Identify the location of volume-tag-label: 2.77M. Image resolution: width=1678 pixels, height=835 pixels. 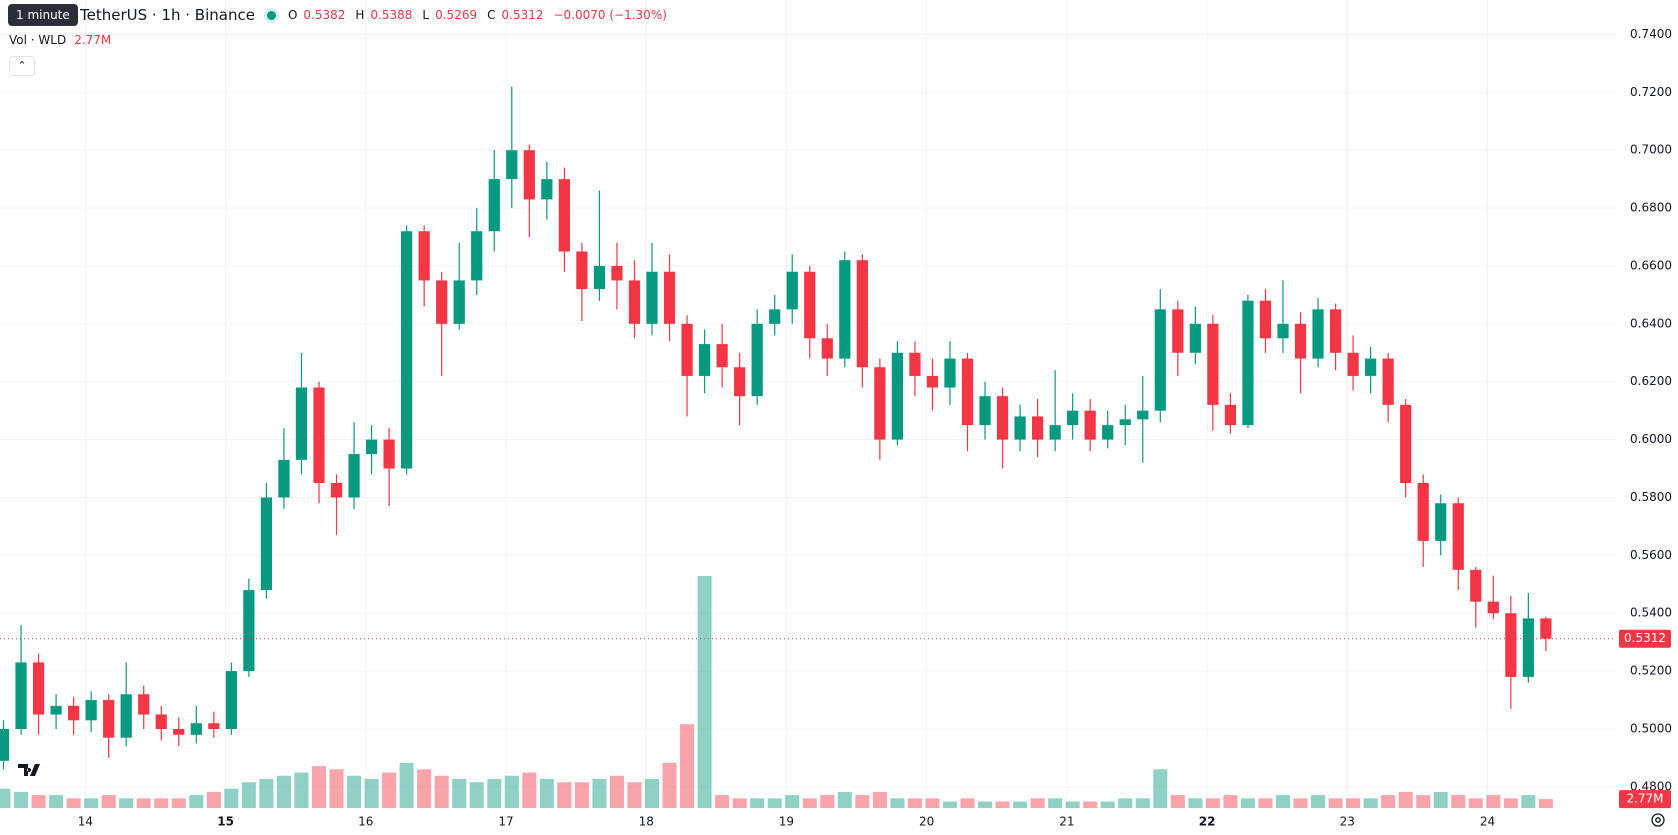
(1644, 799).